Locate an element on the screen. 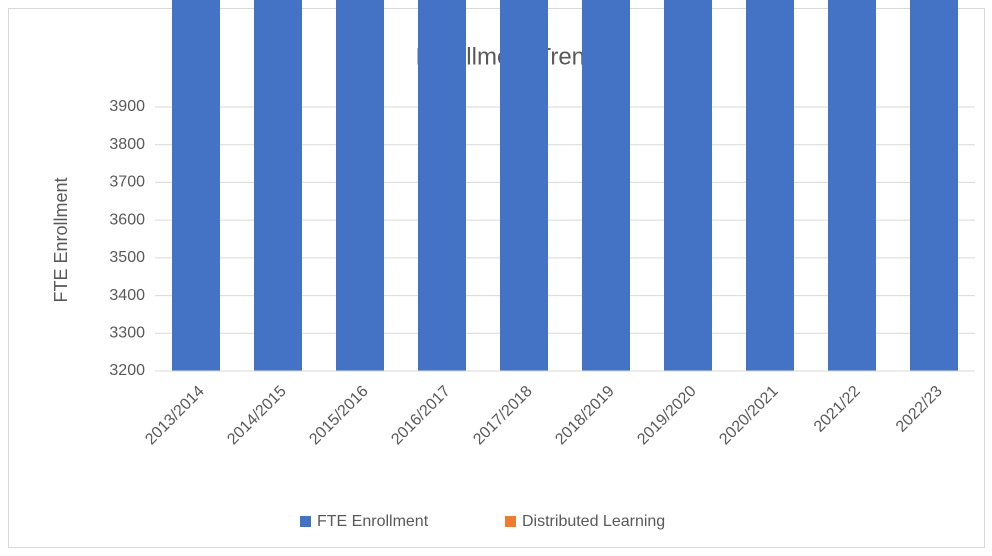 This screenshot has width=992, height=556. y-tick-label: 3700 is located at coordinates (127, 182).